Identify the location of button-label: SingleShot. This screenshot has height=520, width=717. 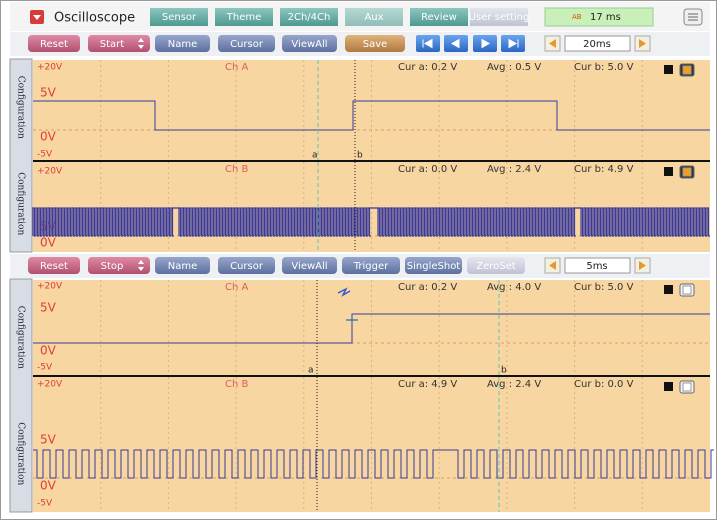
(434, 266).